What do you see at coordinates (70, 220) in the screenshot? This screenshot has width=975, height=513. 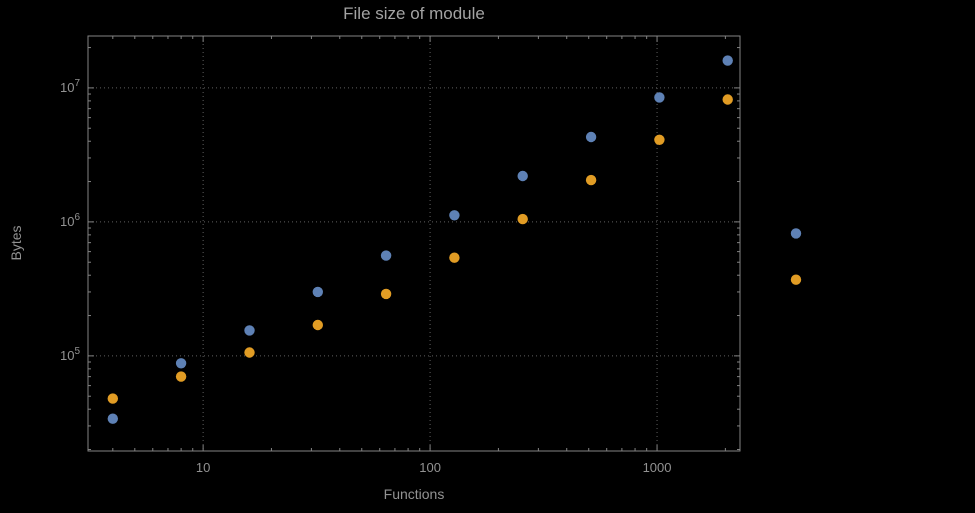 I see `y-tick-label: 10⁶` at bounding box center [70, 220].